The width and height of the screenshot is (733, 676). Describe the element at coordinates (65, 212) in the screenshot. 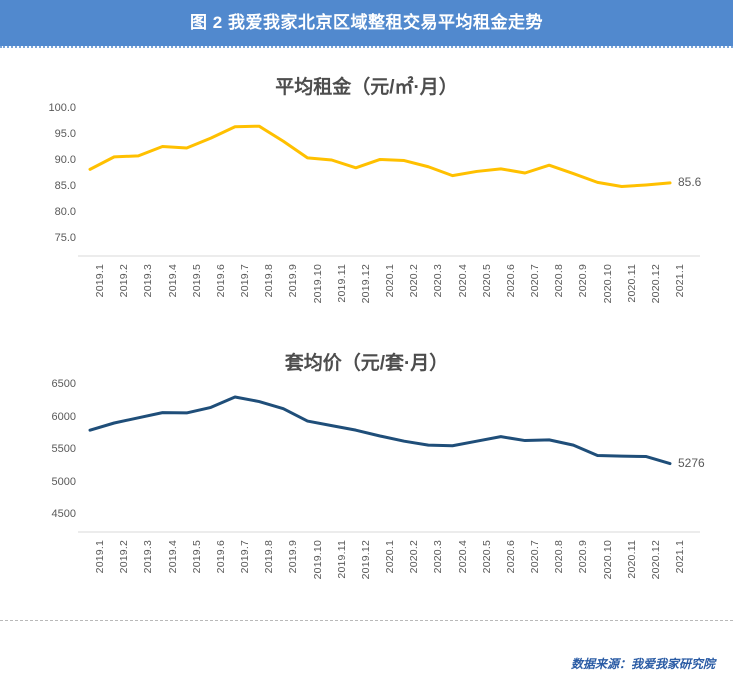

I see `y-axis-tick-label: 80.0` at that location.